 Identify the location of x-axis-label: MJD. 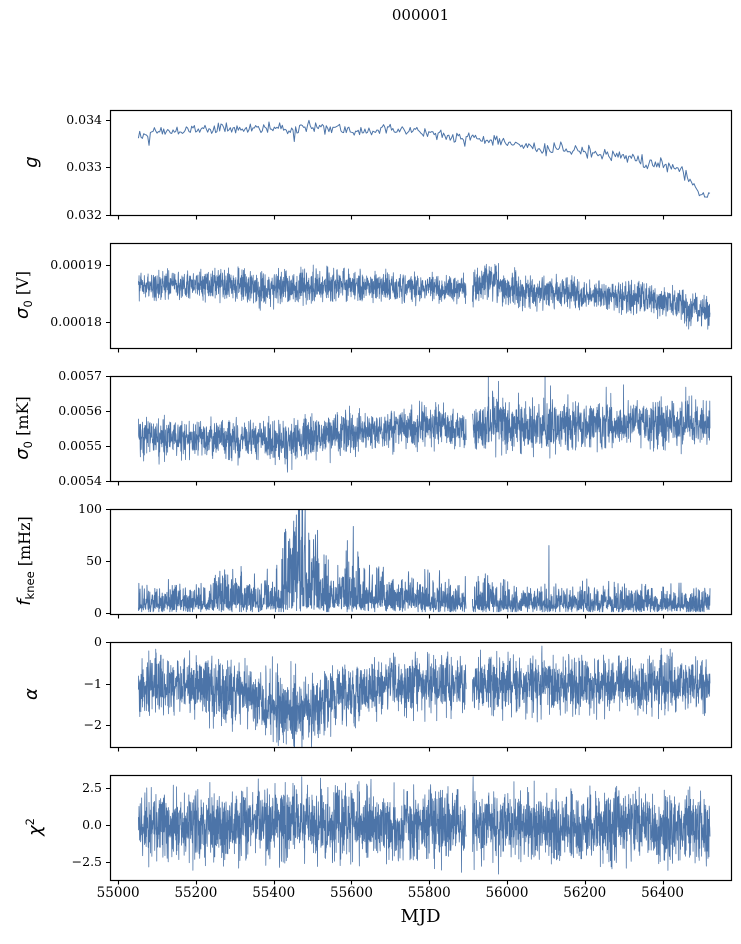
(420, 916).